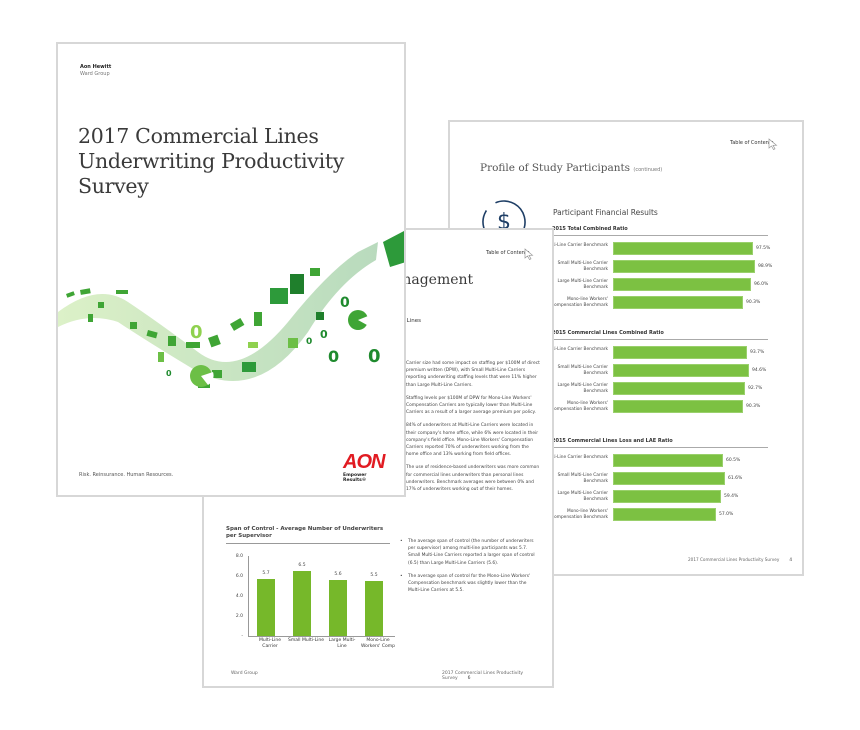  What do you see at coordinates (364, 467) in the screenshot?
I see `aon-logo: AON Empower Results®` at bounding box center [364, 467].